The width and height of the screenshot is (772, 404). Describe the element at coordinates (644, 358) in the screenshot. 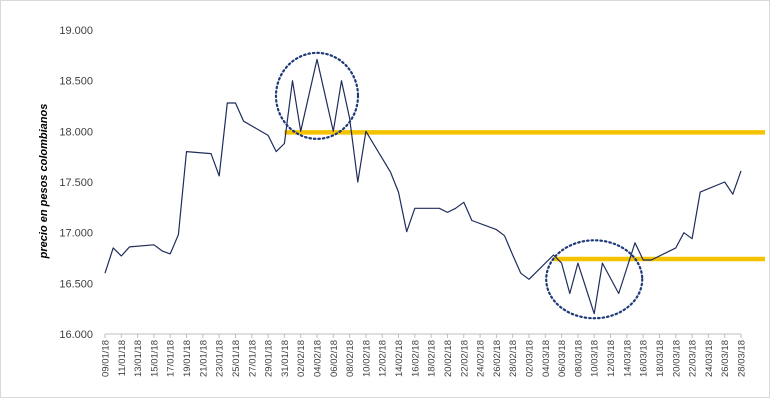

I see `x-tick-label: 16/03/18` at that location.